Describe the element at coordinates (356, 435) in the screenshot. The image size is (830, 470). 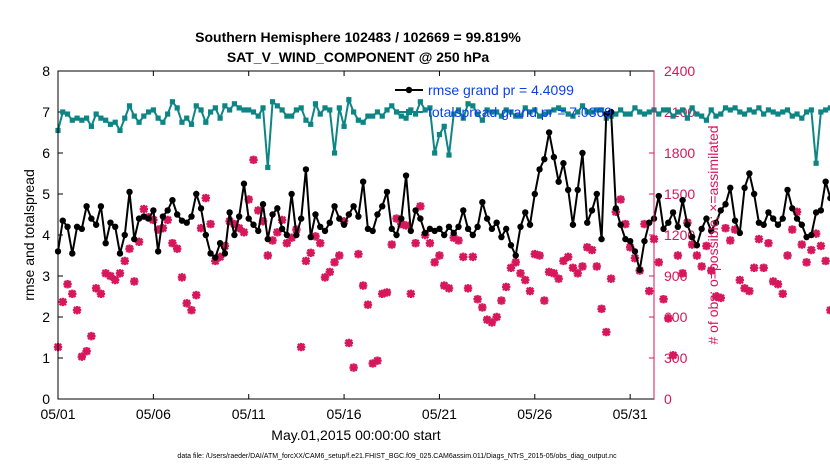
I see `x-axis-label: May.01,2015 00:00:00 start` at that location.